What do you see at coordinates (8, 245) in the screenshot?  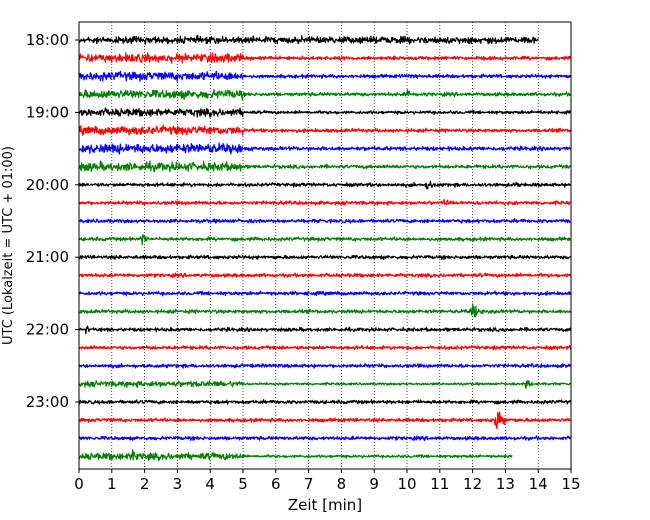 I see `y-axis-label: UTC (Lokalzeit = UTC + 01:00)` at bounding box center [8, 245].